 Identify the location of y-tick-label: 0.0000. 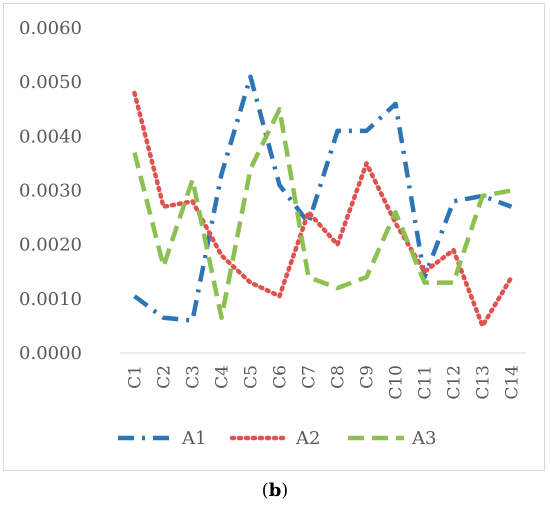
(50, 353).